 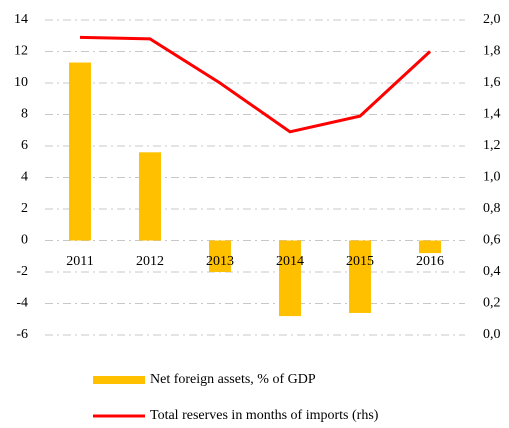 I want to click on legend-label: Net foreign assets, % of GDP, so click(x=233, y=379).